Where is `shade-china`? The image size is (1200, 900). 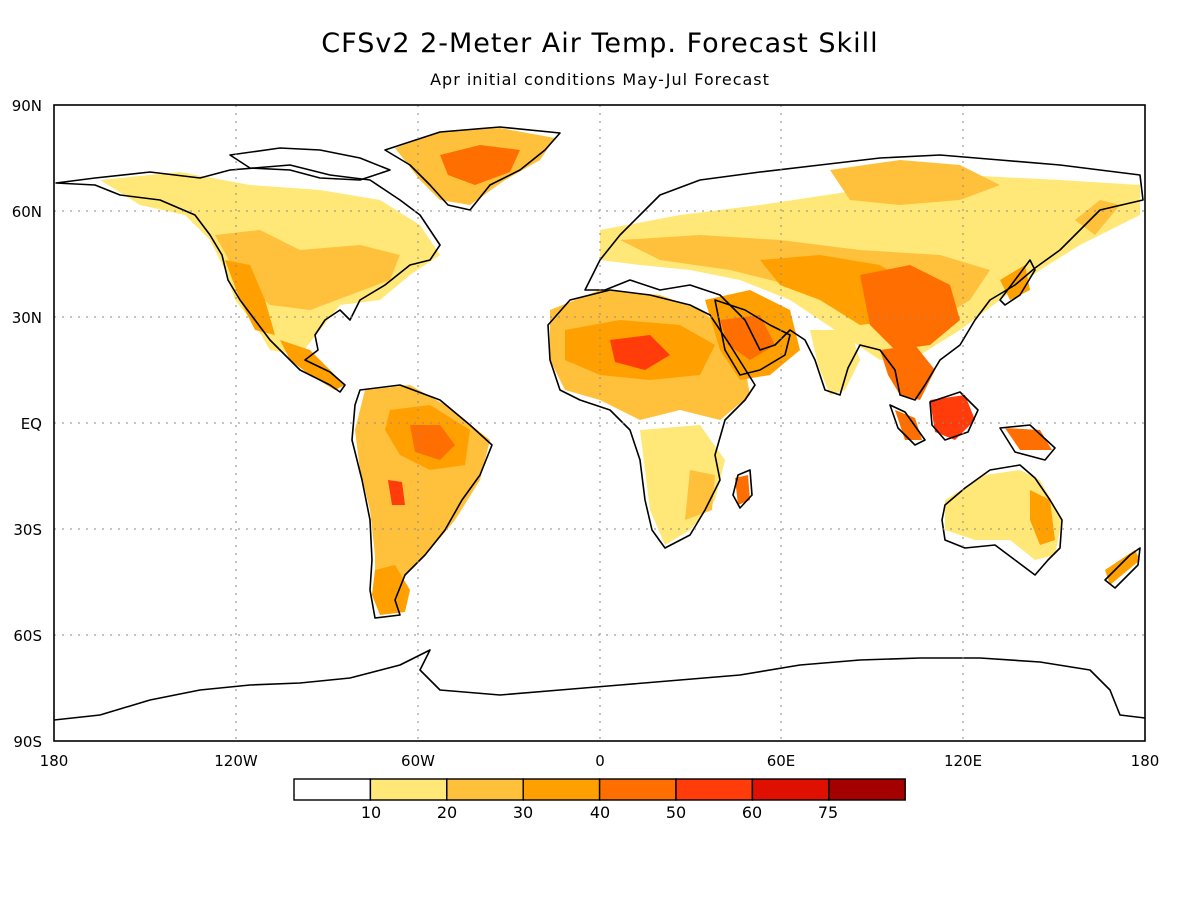
shade-china is located at coordinates (910, 307).